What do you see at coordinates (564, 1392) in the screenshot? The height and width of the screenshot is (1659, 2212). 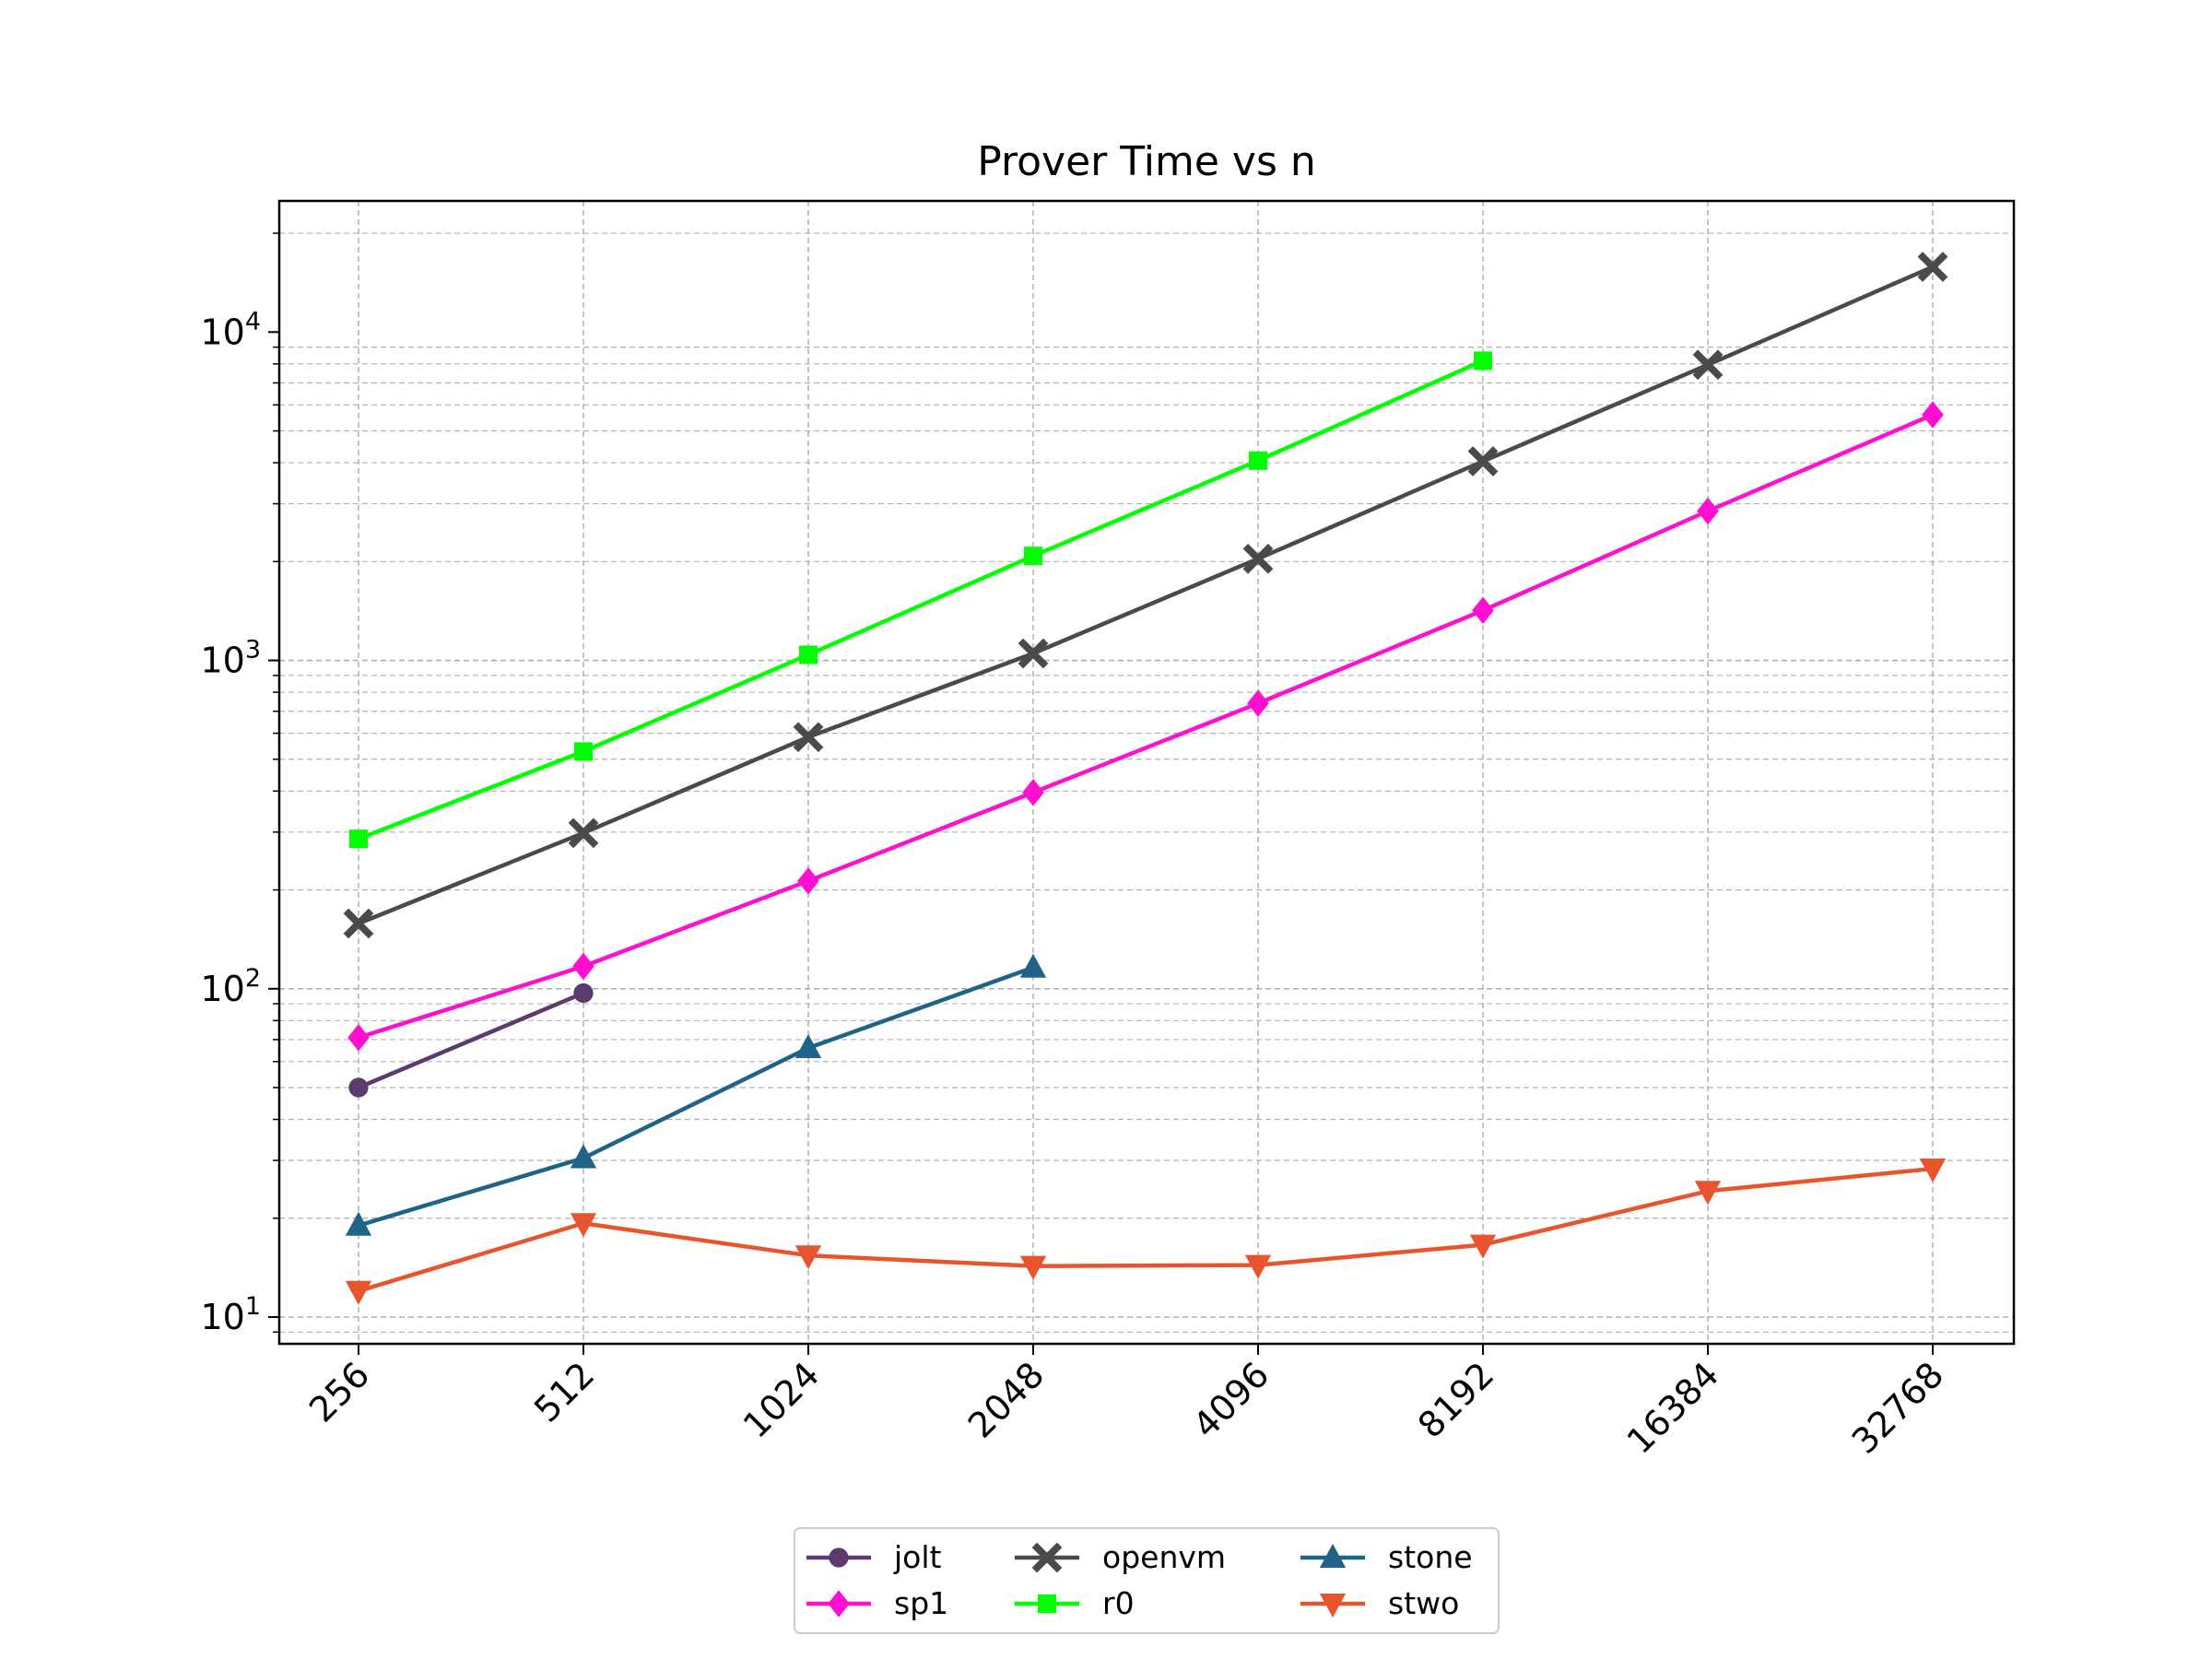 I see `x-tick-label: 512` at bounding box center [564, 1392].